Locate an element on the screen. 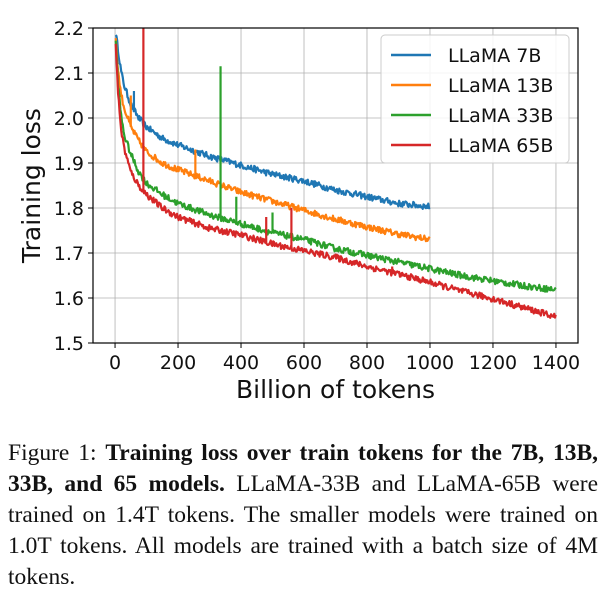 The width and height of the screenshot is (606, 612). x-tick-label: 1200 is located at coordinates (493, 363).